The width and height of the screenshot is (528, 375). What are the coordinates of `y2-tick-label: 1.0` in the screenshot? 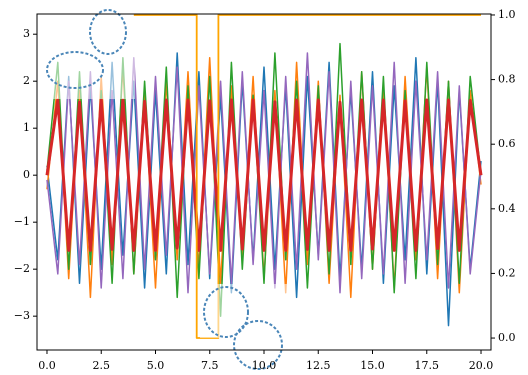 It's located at (507, 14).